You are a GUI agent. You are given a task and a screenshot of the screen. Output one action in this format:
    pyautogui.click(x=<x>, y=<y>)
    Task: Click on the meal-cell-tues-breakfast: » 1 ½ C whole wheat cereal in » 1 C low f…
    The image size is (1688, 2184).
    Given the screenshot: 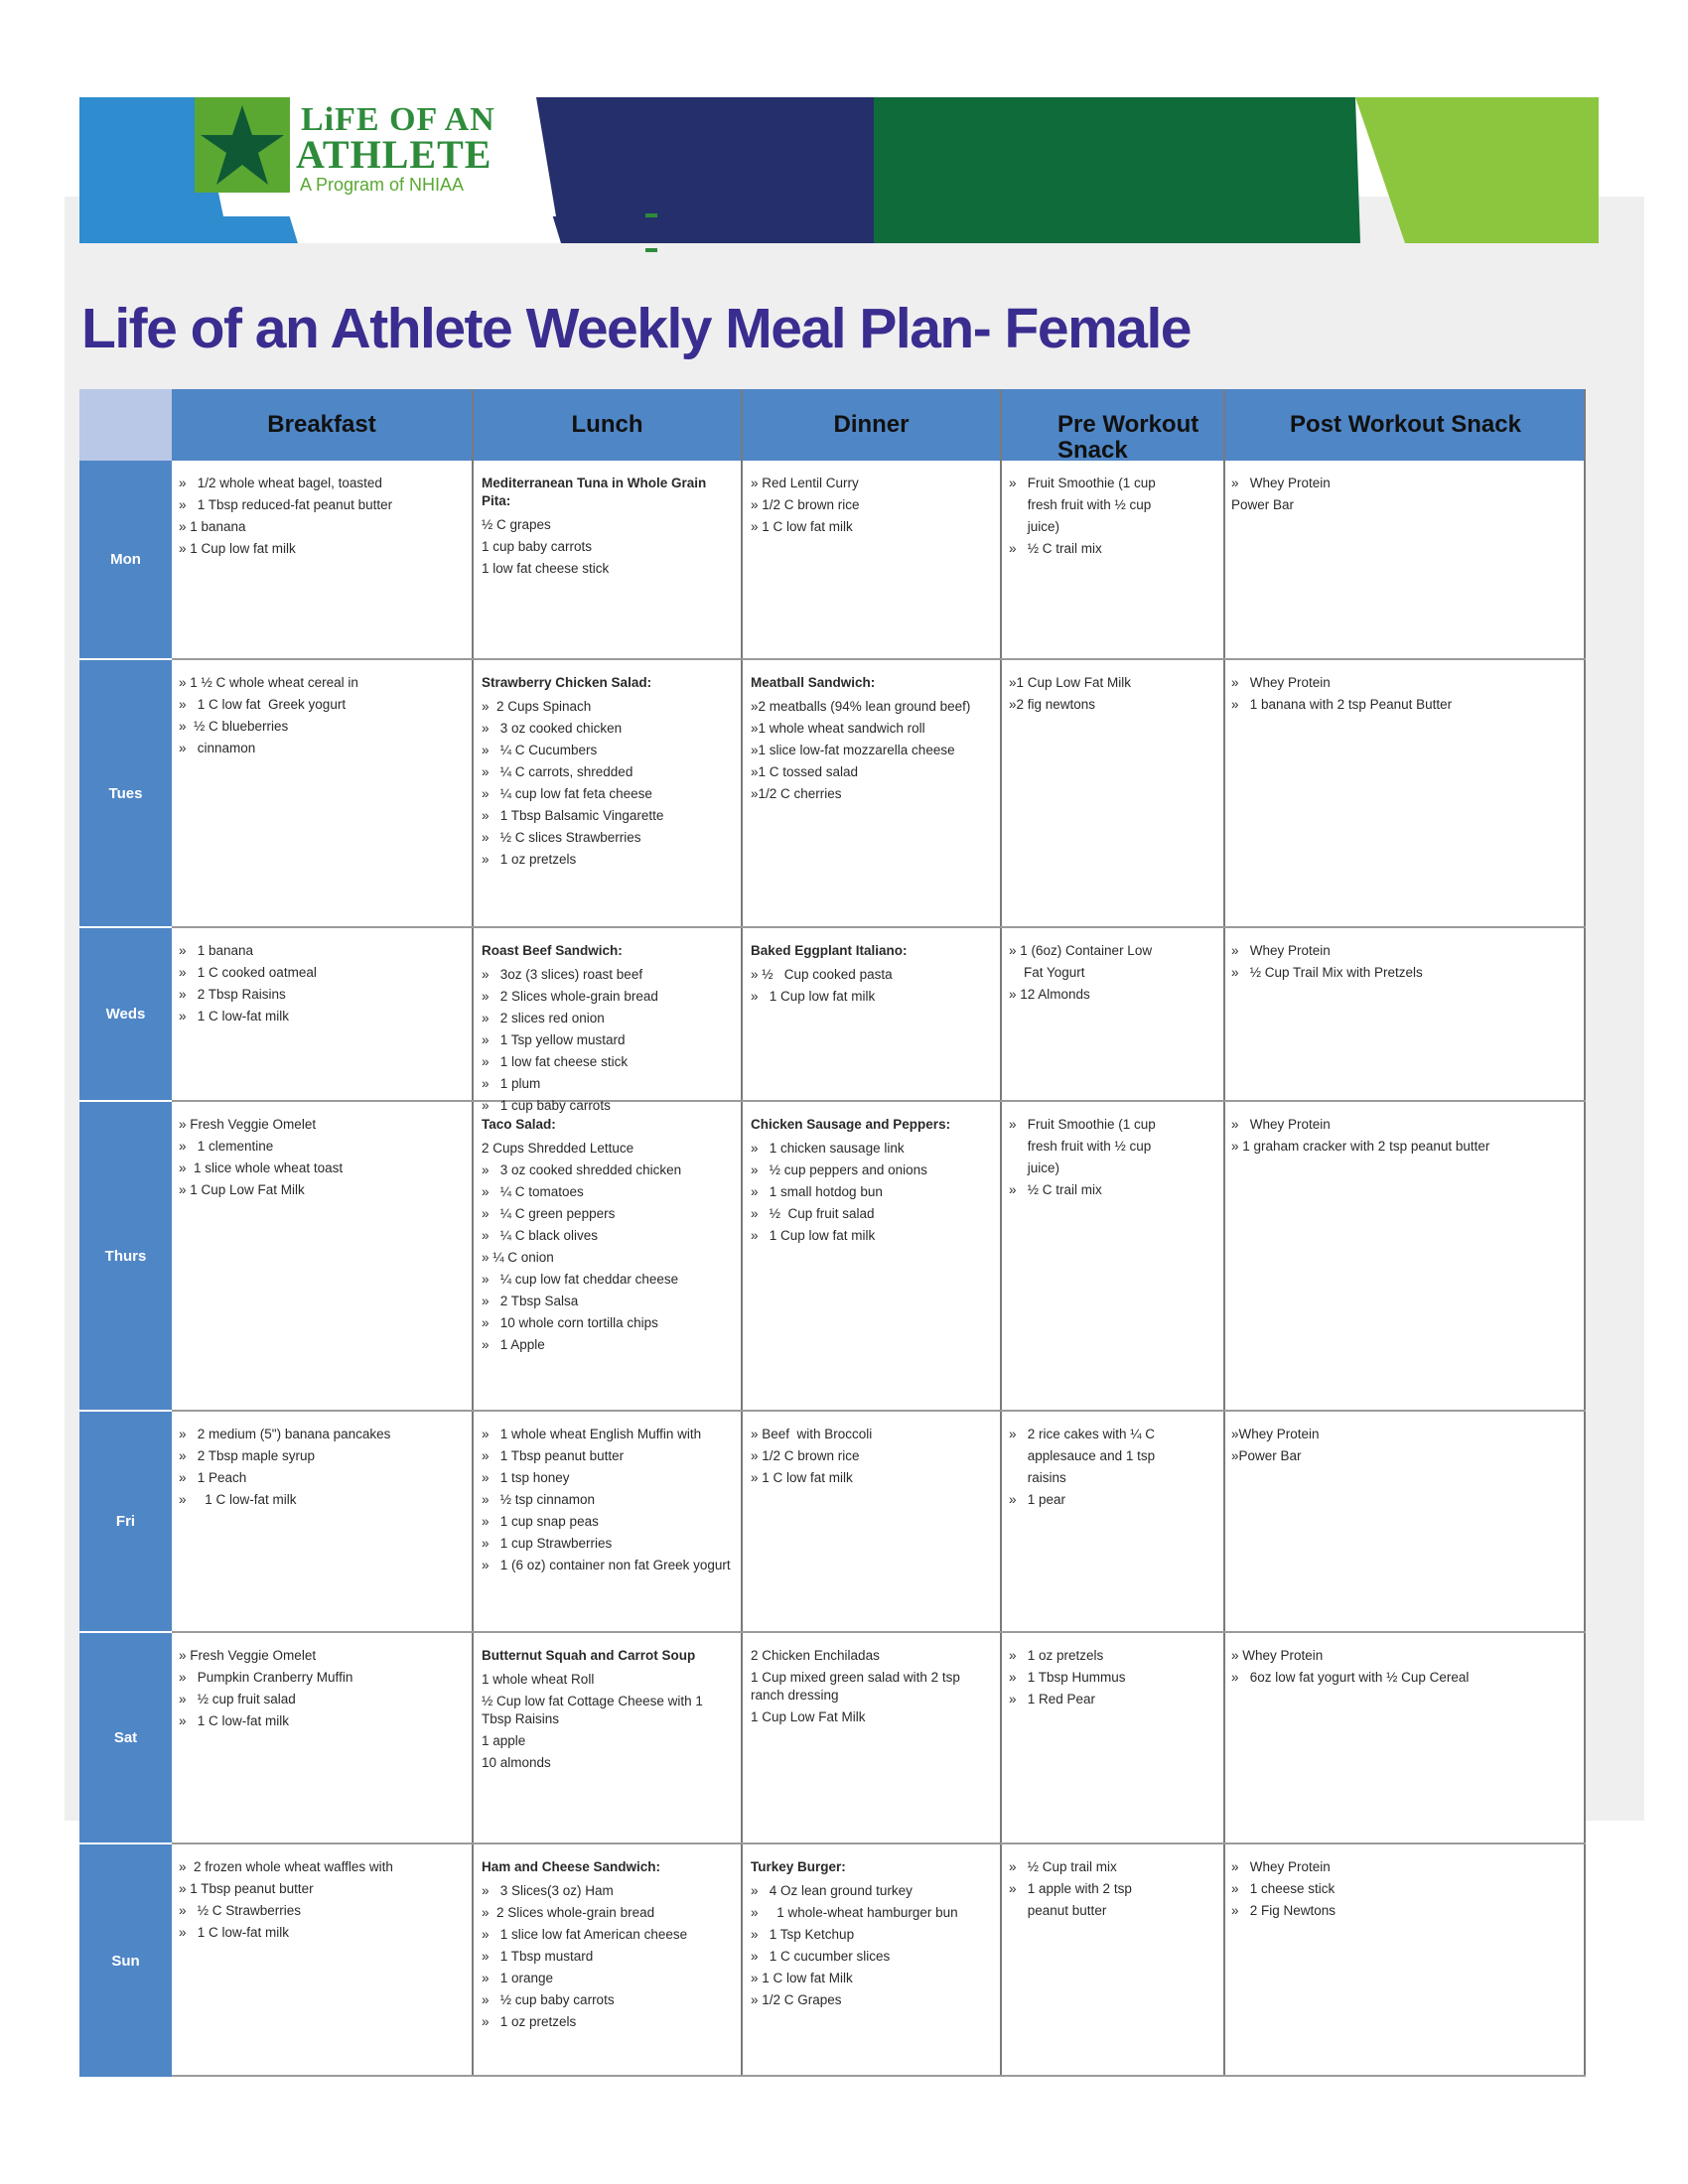 What is the action you would take?
    pyautogui.click(x=323, y=717)
    